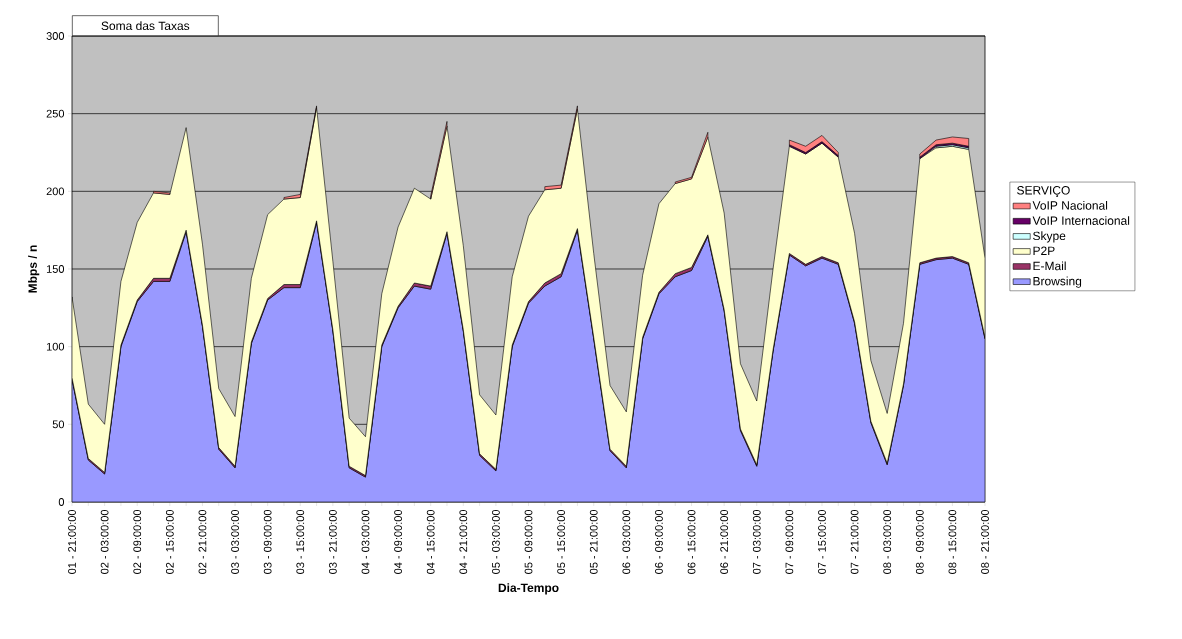 Image resolution: width=1182 pixels, height=639 pixels. Describe the element at coordinates (58, 424) in the screenshot. I see `y-tick-label: 50` at that location.